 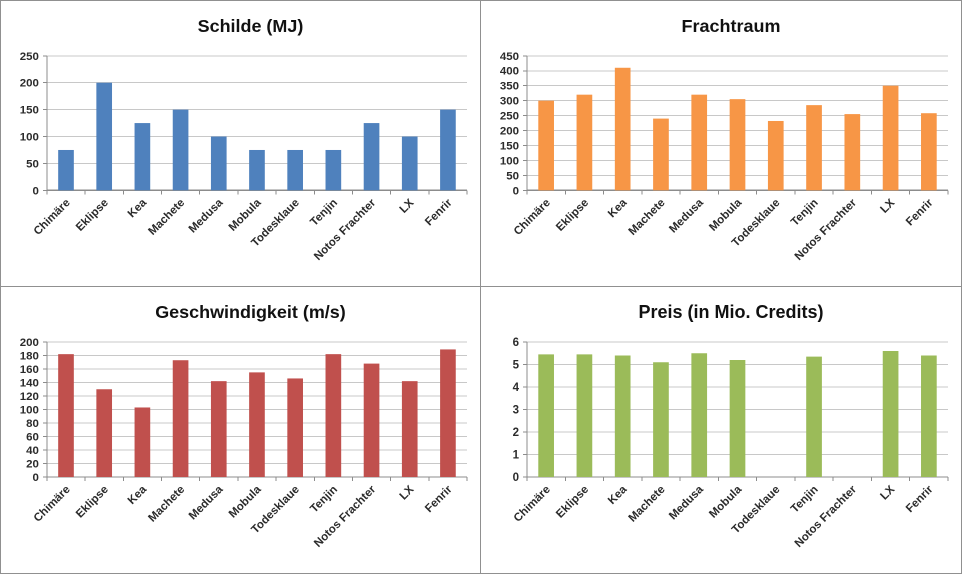 What do you see at coordinates (731, 26) in the screenshot?
I see `chart-title-frachtraum: Frachtraum` at bounding box center [731, 26].